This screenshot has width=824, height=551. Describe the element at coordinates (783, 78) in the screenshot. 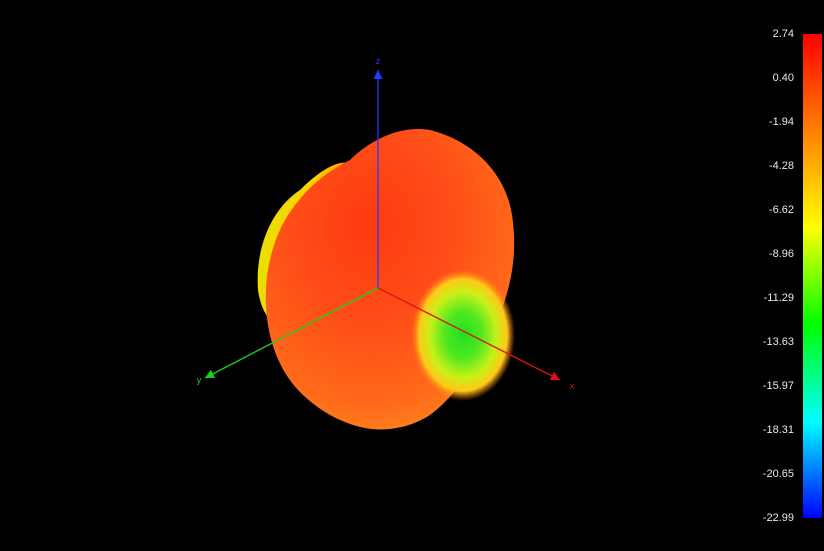

I see `colorbar-tick-label: 0.40` at that location.